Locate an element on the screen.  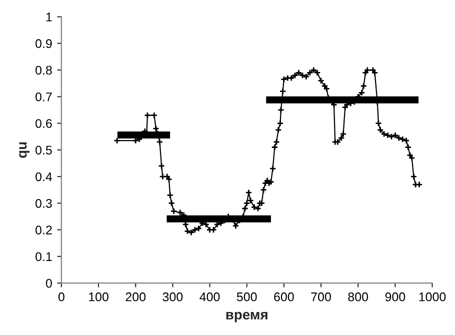
y-tick-label: 0.4 is located at coordinates (44, 177).